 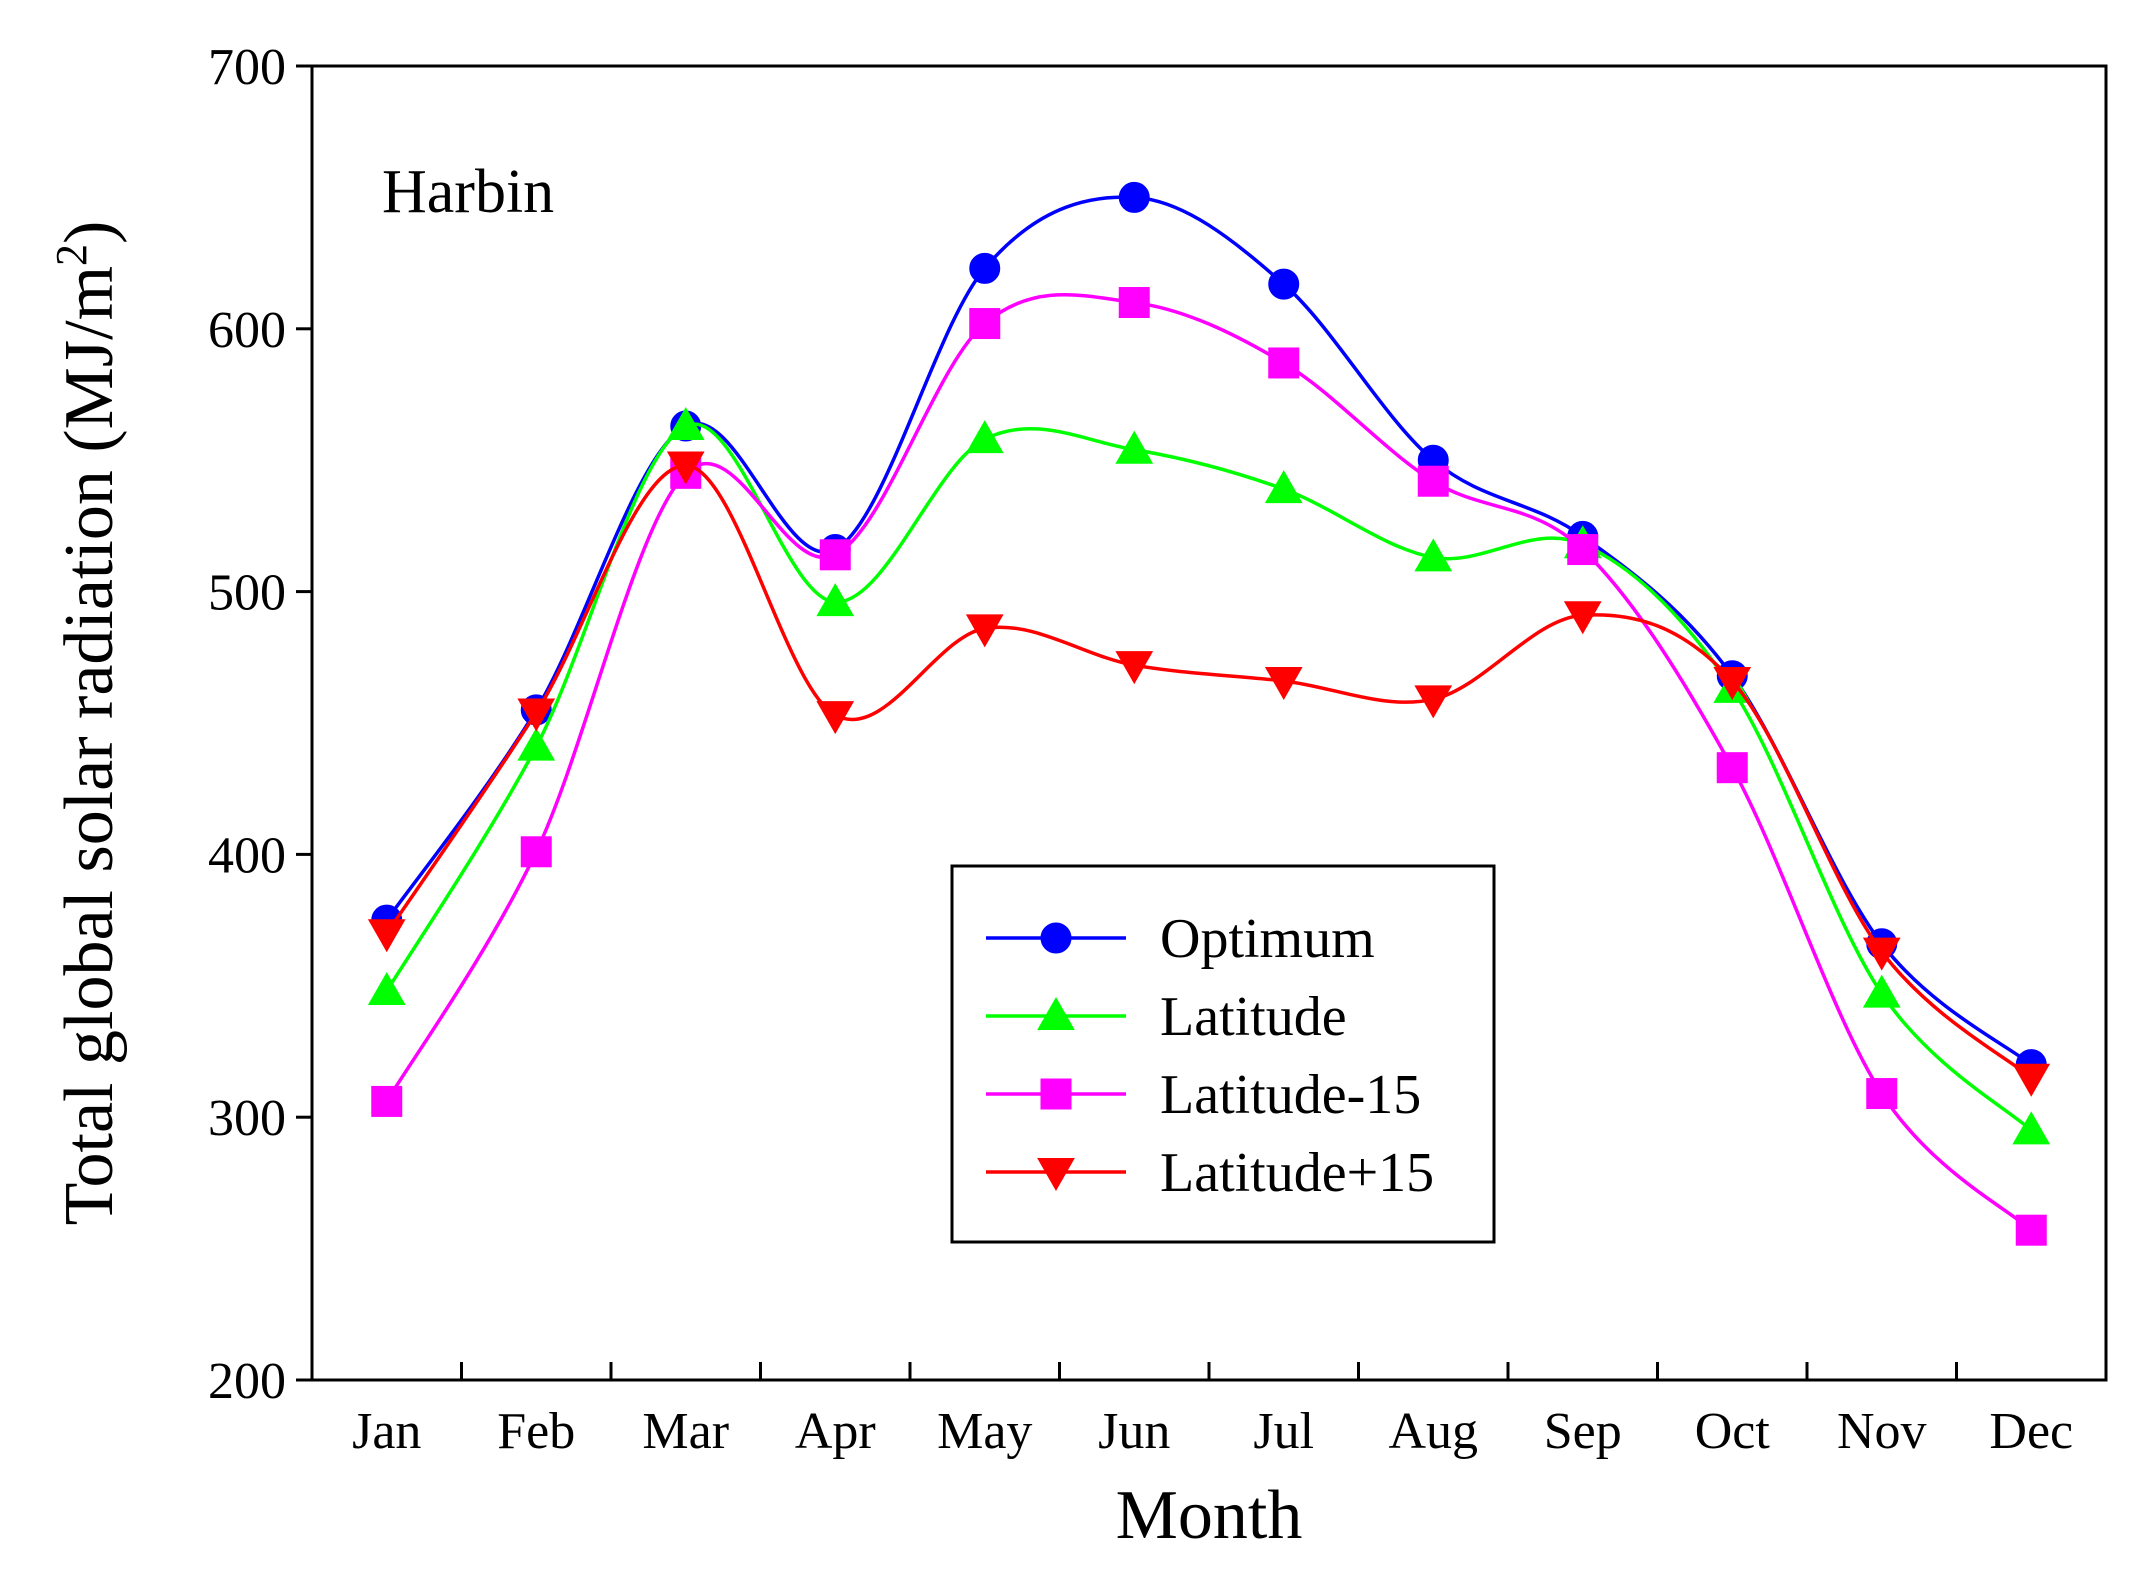 I want to click on x-tick-label-oct: Oct, so click(x=1733, y=1431).